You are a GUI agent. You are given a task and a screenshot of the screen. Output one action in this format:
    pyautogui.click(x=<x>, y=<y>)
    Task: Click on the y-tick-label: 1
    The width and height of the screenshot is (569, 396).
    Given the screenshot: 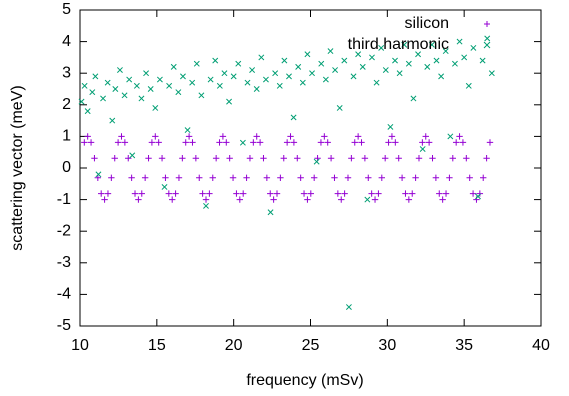 What is the action you would take?
    pyautogui.click(x=66, y=136)
    